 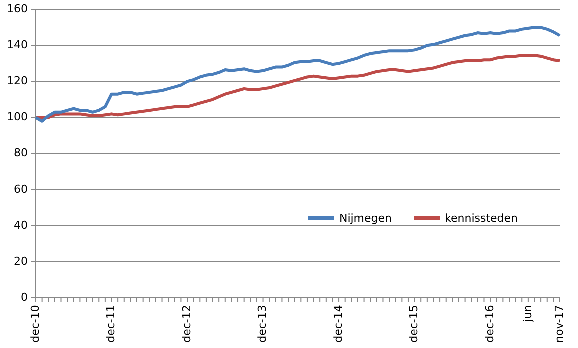 What do you see at coordinates (17, 45) in the screenshot?
I see `y-tick-label: 140` at bounding box center [17, 45].